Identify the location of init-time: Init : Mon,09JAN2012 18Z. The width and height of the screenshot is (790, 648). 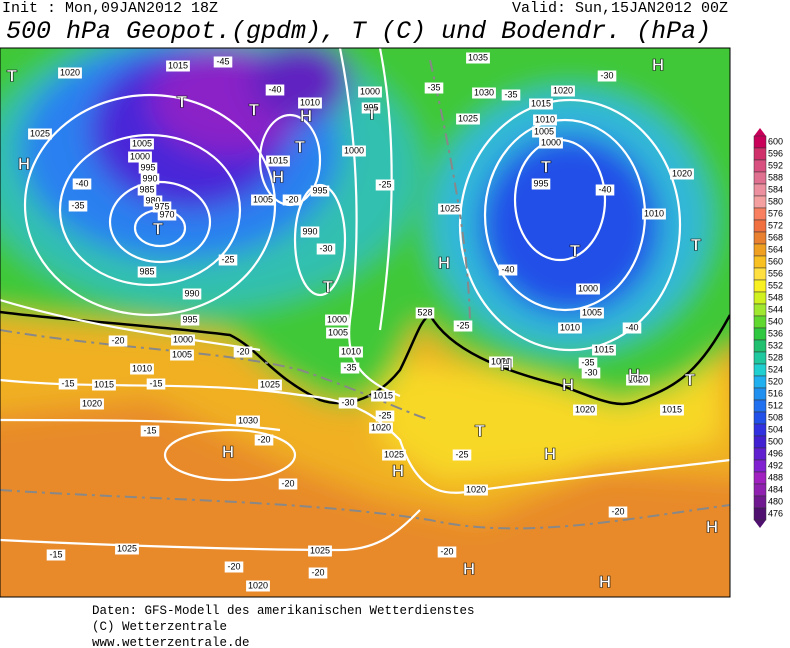
(110, 8).